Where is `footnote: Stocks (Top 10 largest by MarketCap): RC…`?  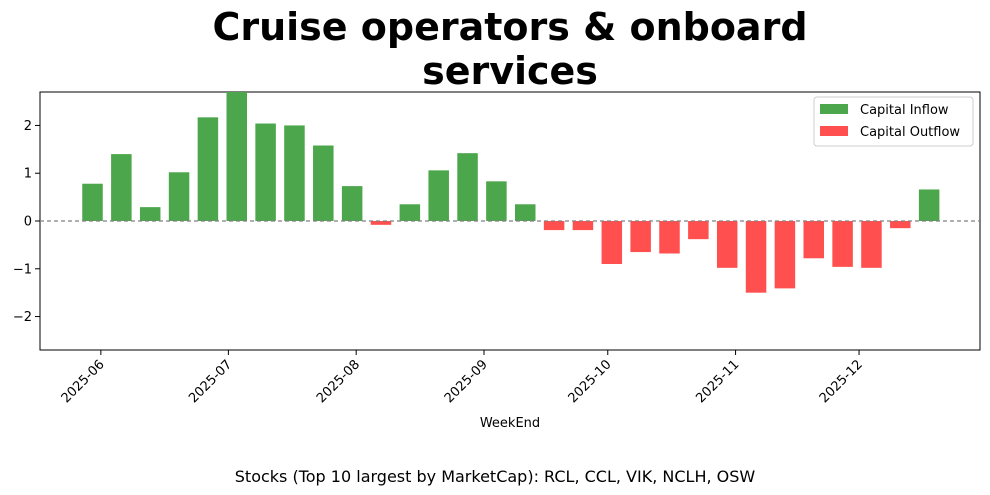 footnote: Stocks (Top 10 largest by MarketCap): RC… is located at coordinates (495, 476).